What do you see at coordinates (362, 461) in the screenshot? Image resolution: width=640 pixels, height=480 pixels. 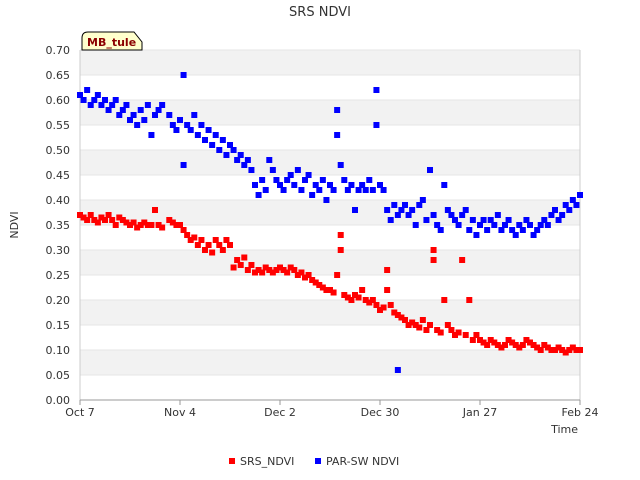 I see `legend-label: PAR-SW NDVI` at bounding box center [362, 461].